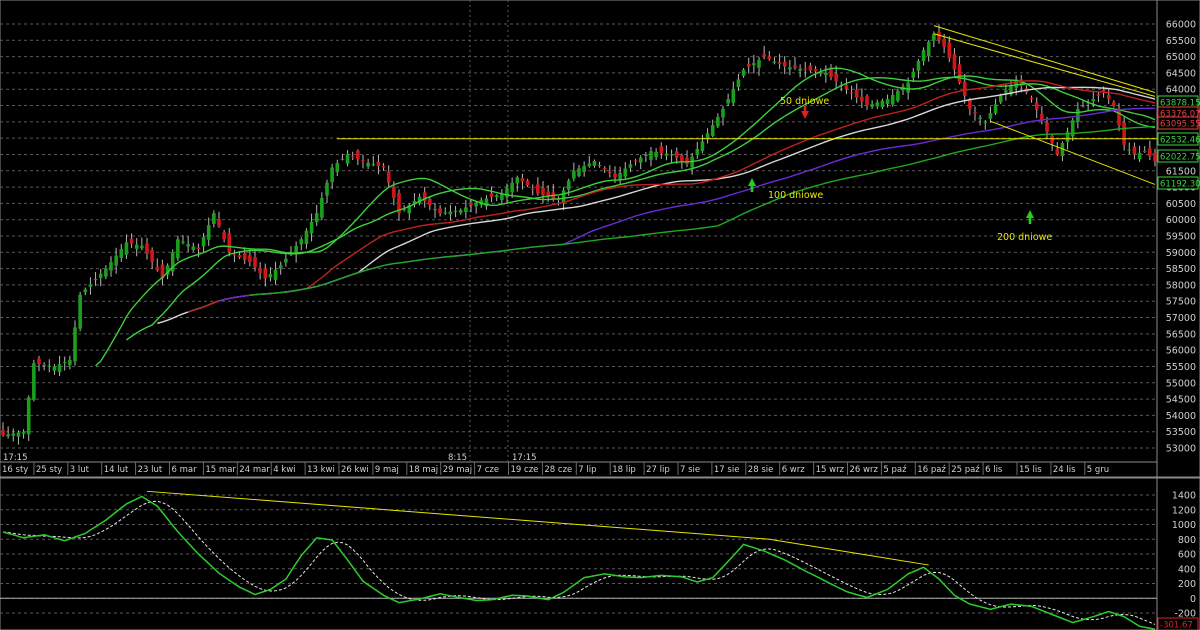 This screenshot has height=630, width=1200. Describe the element at coordinates (1181, 302) in the screenshot. I see `price-tick-label: 57500` at that location.